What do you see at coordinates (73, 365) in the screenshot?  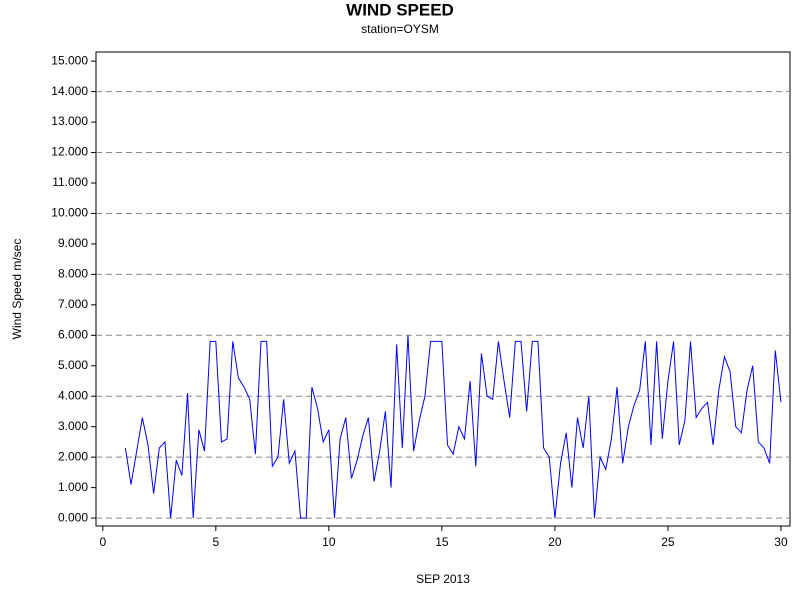 I see `y-tick-label: 5.000` at bounding box center [73, 365].